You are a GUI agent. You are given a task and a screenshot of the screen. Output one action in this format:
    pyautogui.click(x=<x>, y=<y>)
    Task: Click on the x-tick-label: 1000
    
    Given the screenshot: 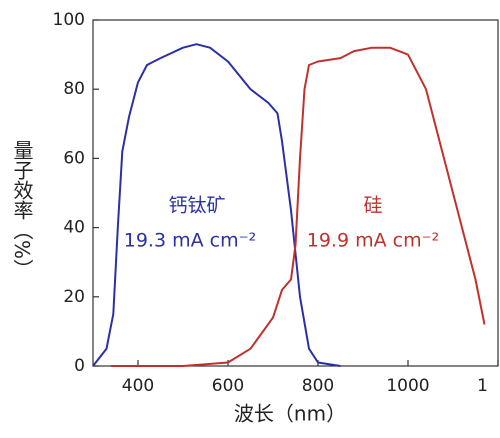 What is the action you would take?
    pyautogui.click(x=407, y=386)
    